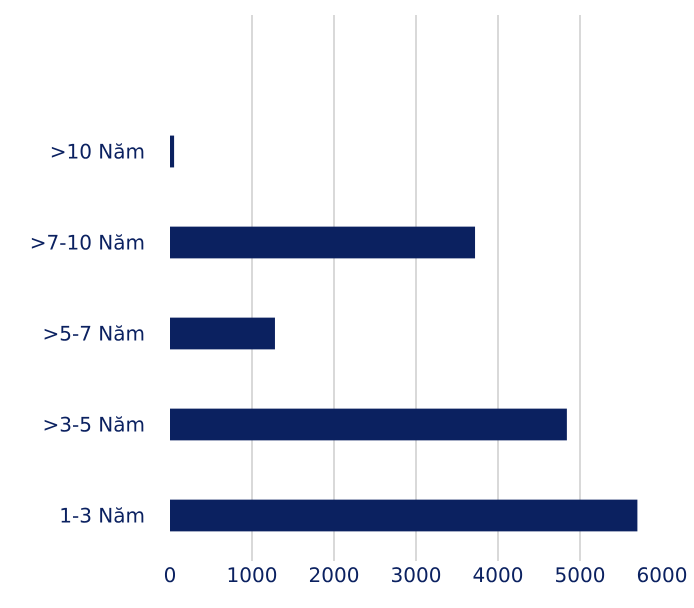 The image size is (694, 608). Describe the element at coordinates (93, 334) in the screenshot. I see `y-tick-label: >5-7 Năm` at that location.